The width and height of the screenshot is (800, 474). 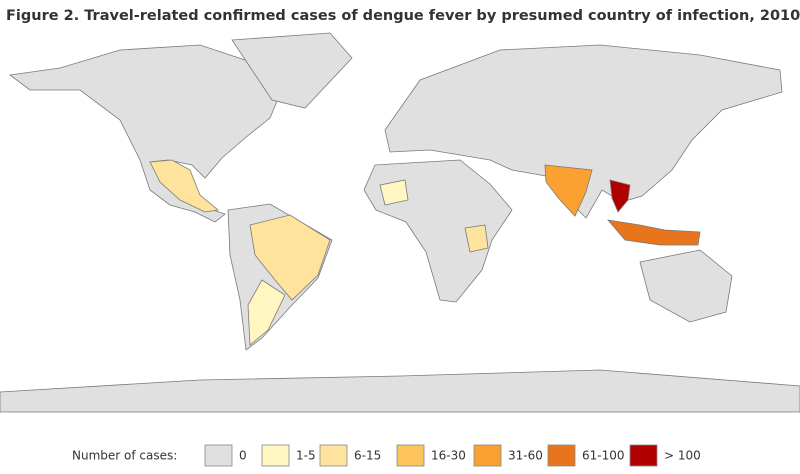 What do you see at coordinates (568, 190) in the screenshot?
I see `india-region` at bounding box center [568, 190].